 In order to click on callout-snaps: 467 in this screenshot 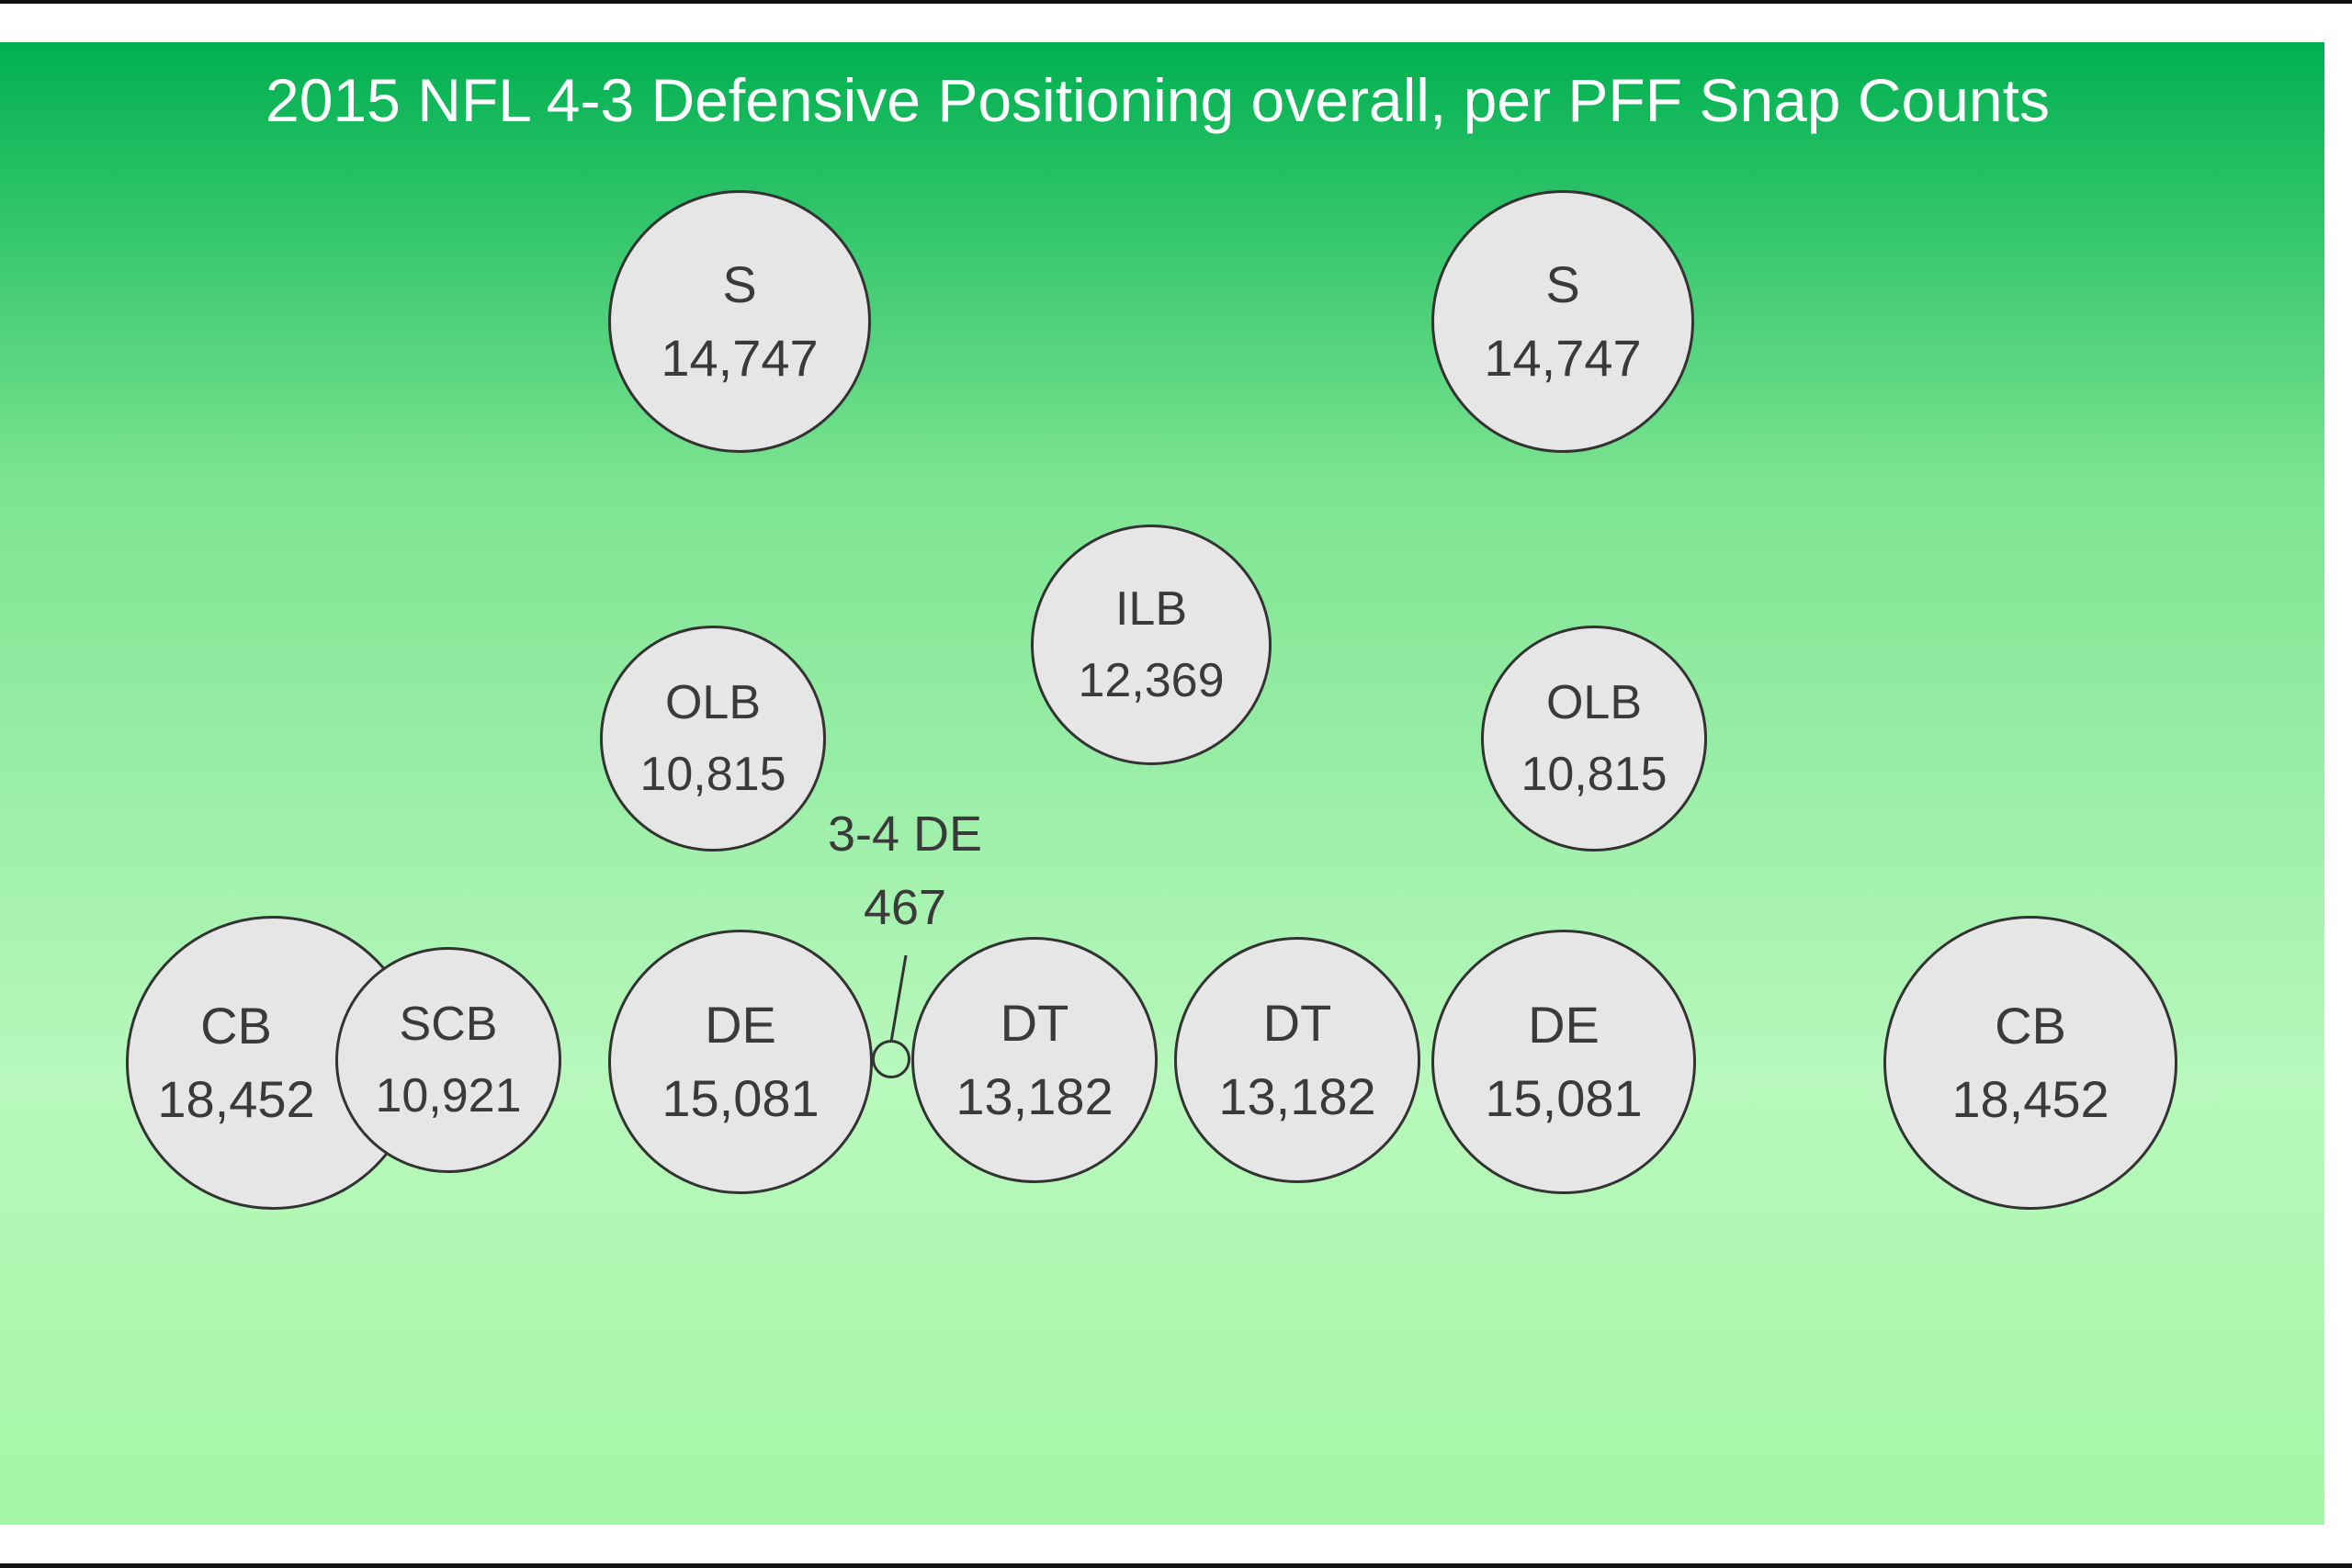, I will do `click(905, 908)`.